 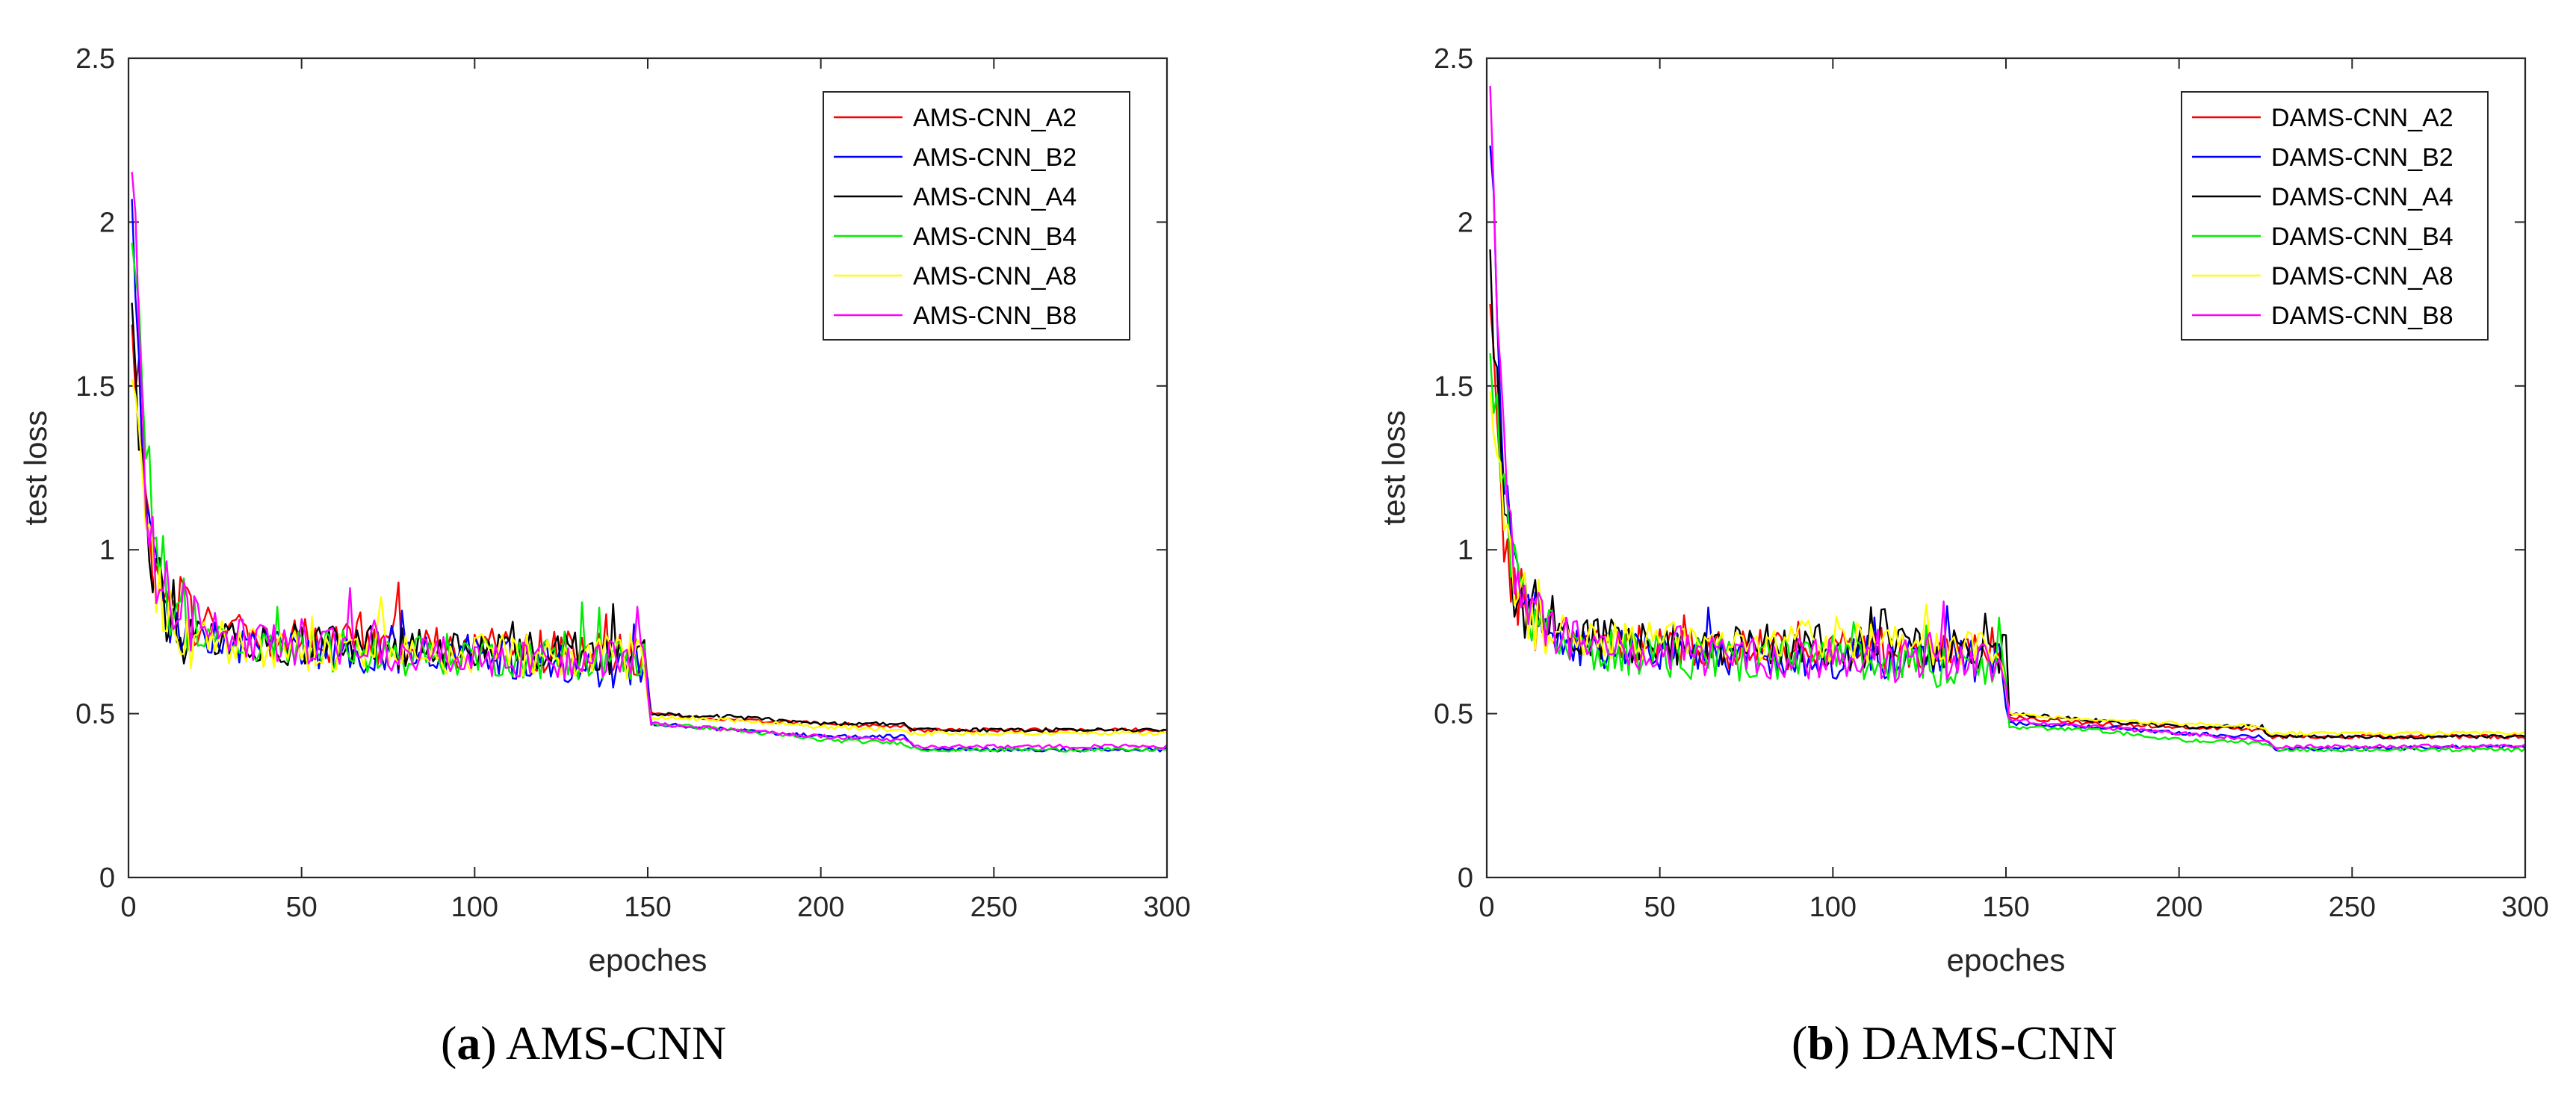 I want to click on caption-b-letter: b, so click(x=1820, y=1042).